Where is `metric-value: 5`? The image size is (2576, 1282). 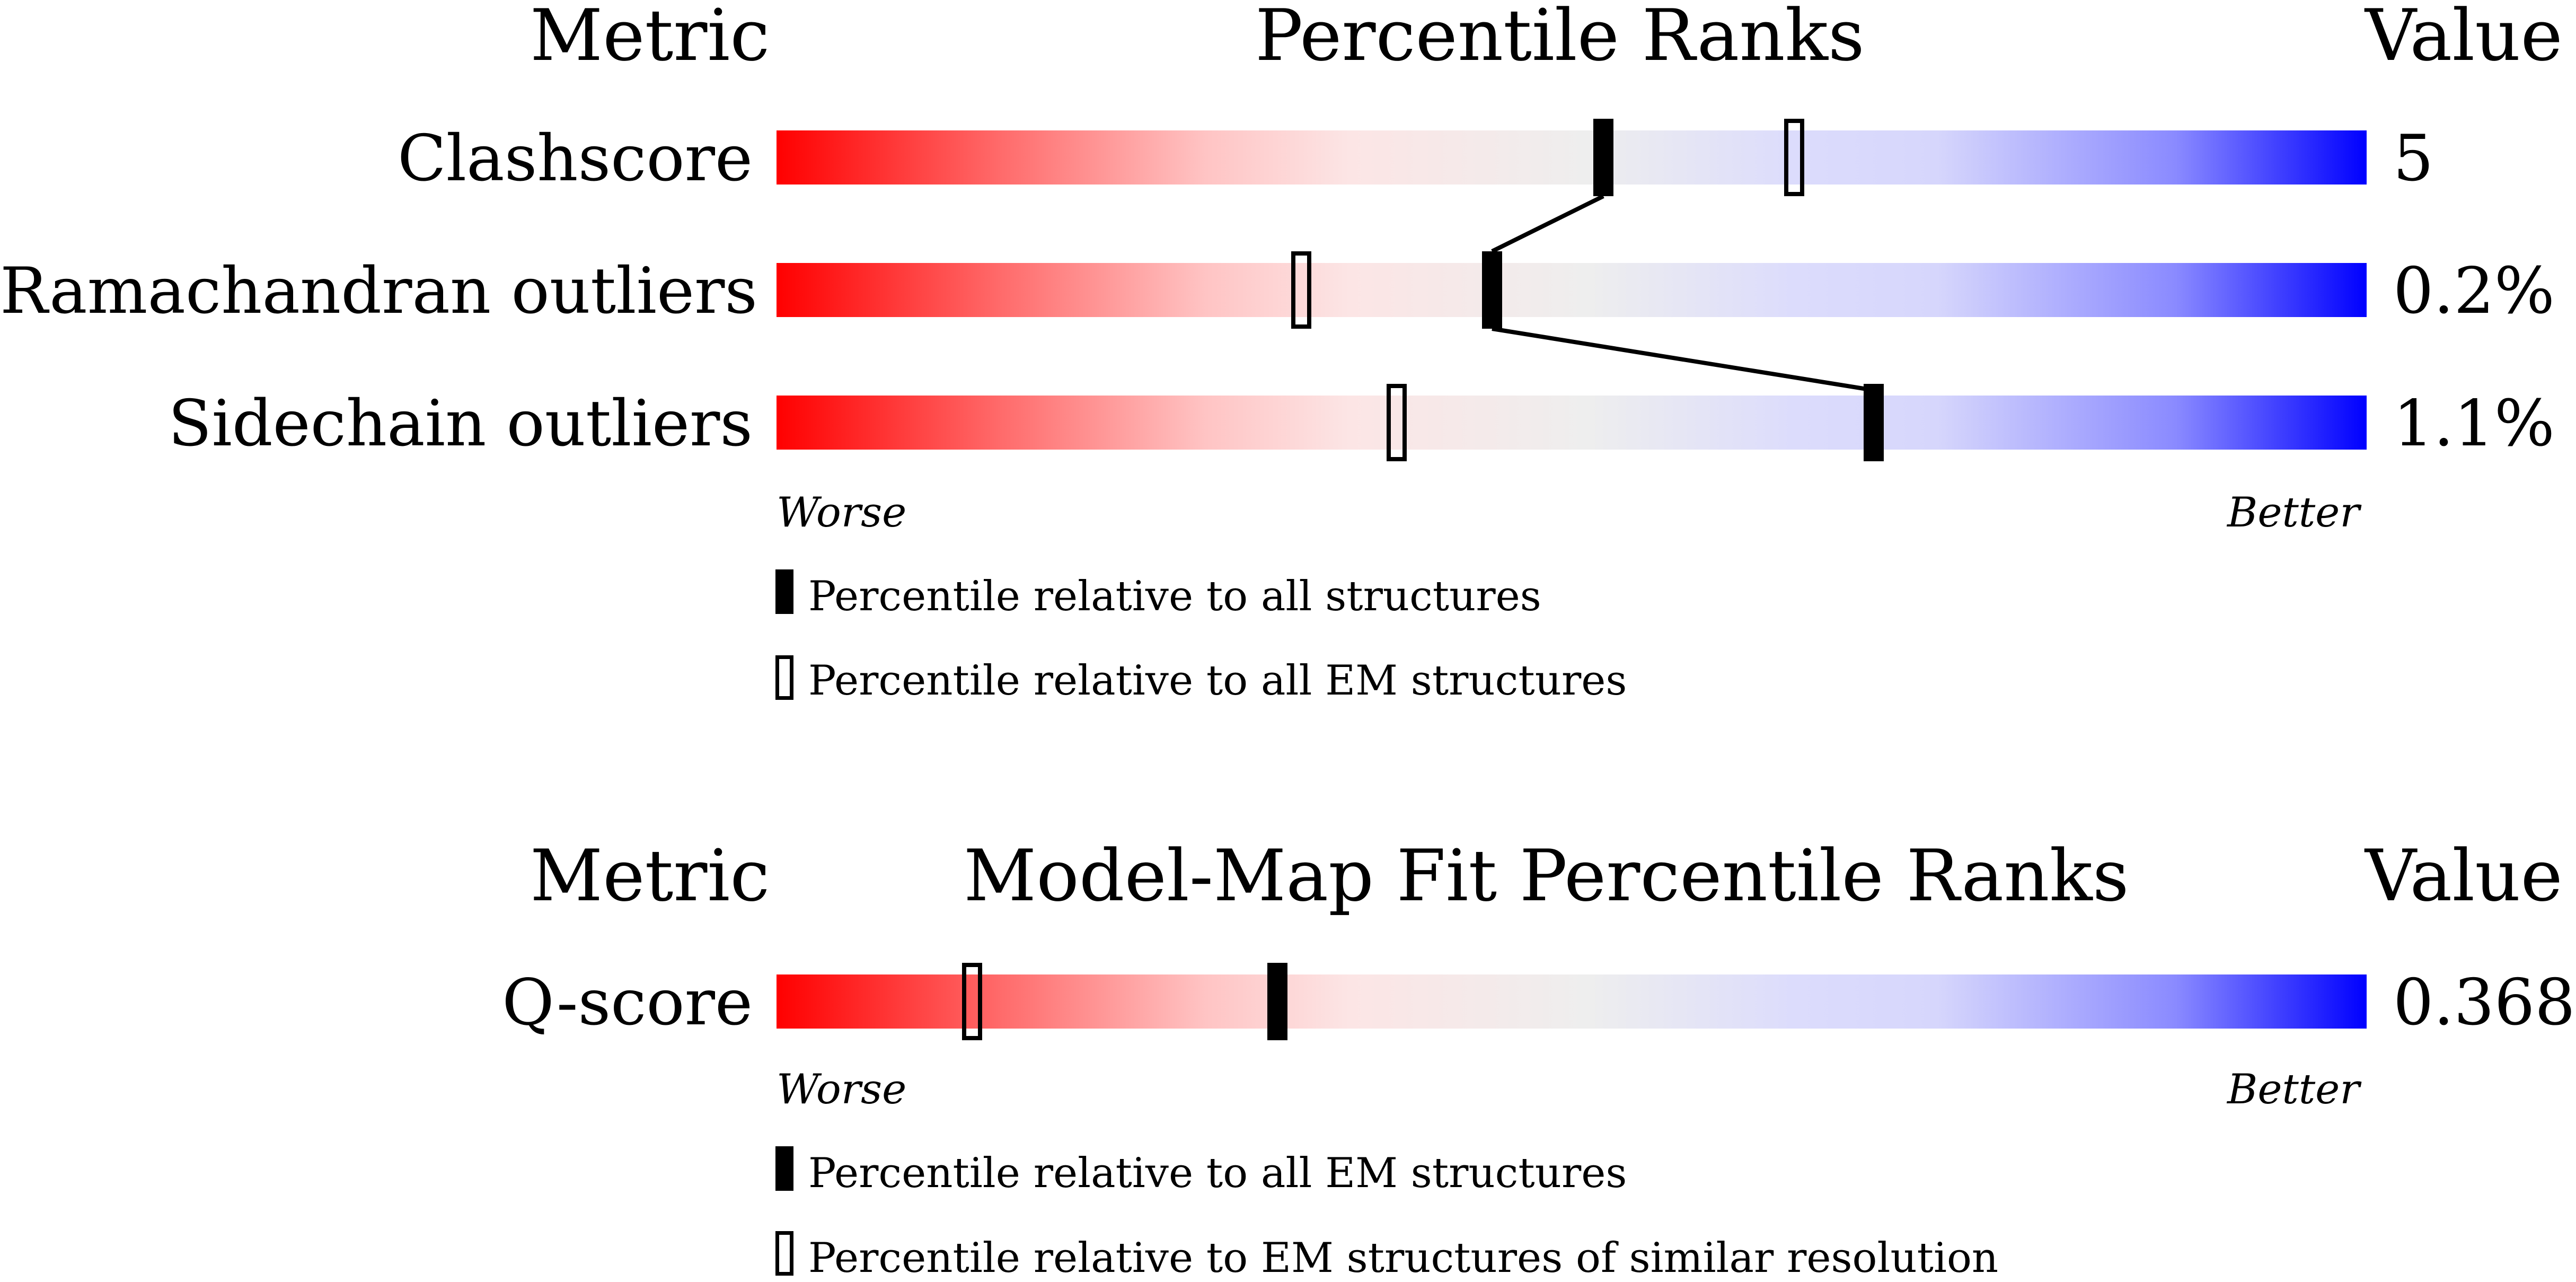
metric-value: 5 is located at coordinates (2413, 159).